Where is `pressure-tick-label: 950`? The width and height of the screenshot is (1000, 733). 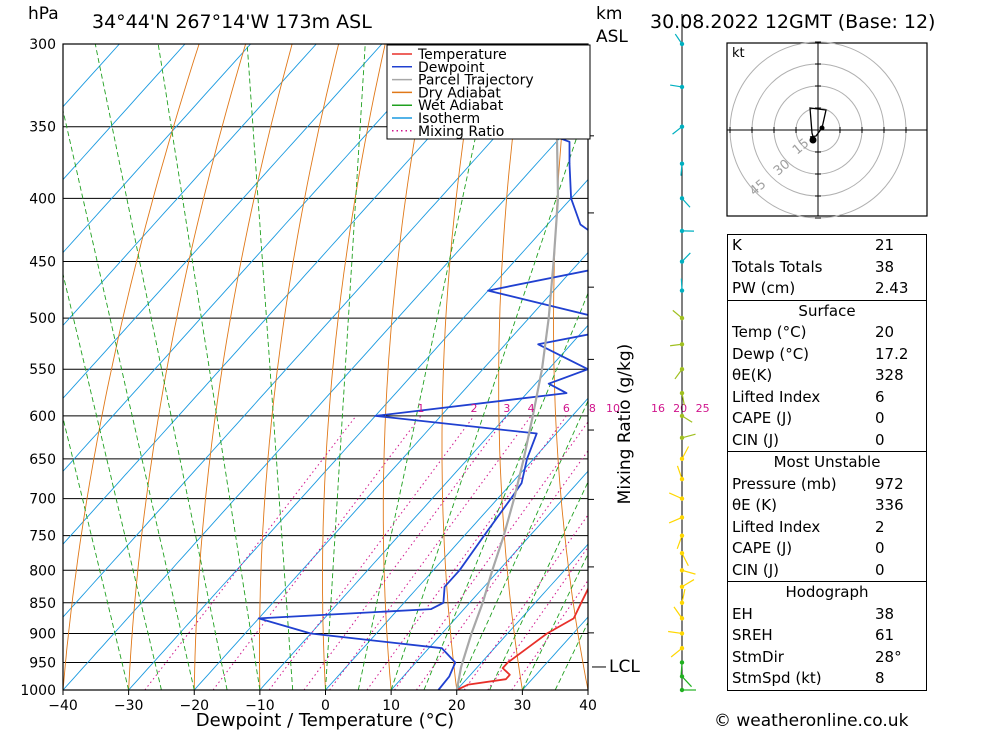 pressure-tick-label: 950 is located at coordinates (42, 663).